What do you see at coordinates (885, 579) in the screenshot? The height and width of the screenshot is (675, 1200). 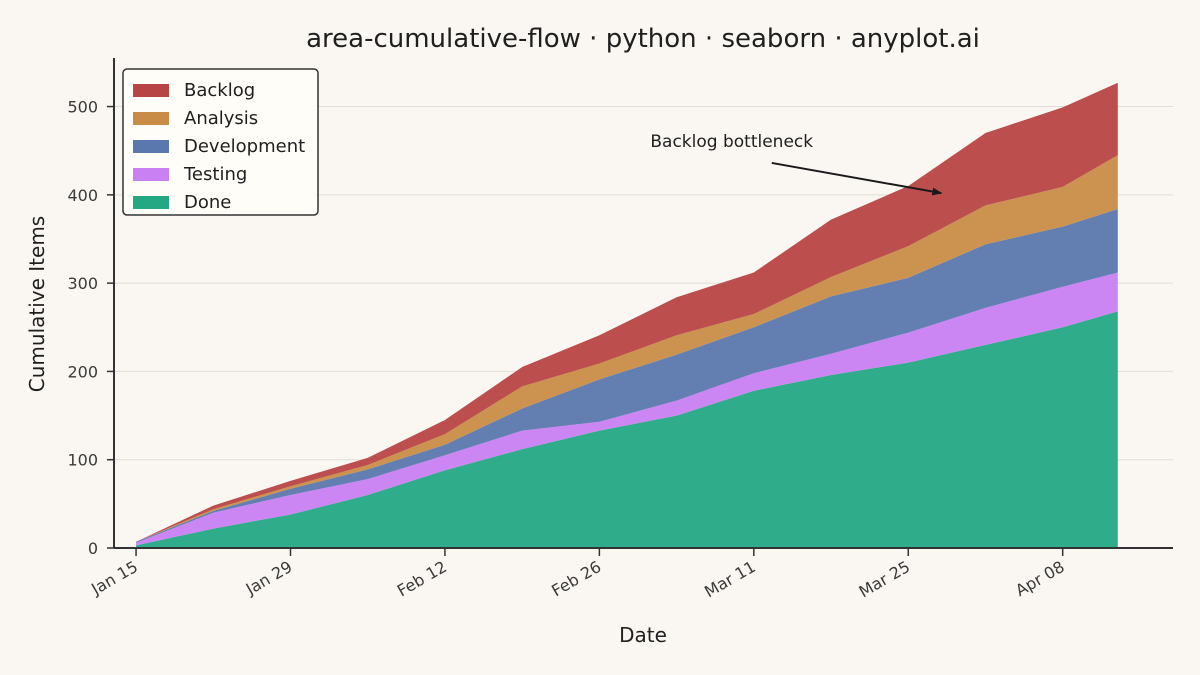 I see `x-tick-label: Mar 25` at bounding box center [885, 579].